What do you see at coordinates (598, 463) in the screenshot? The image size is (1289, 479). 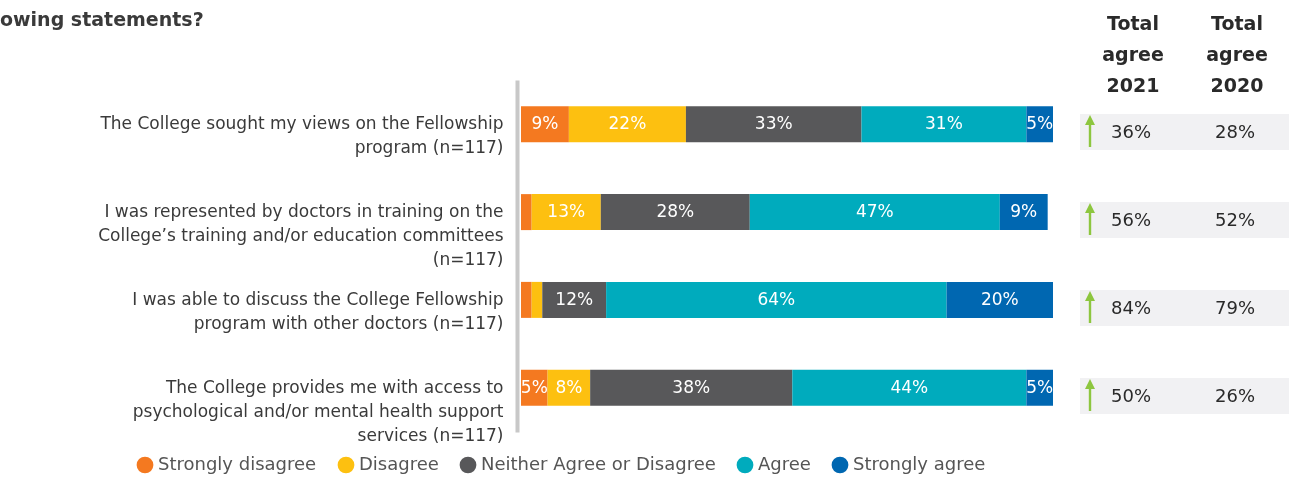 I see `legend-label: Neither Agree or Disagree` at bounding box center [598, 463].